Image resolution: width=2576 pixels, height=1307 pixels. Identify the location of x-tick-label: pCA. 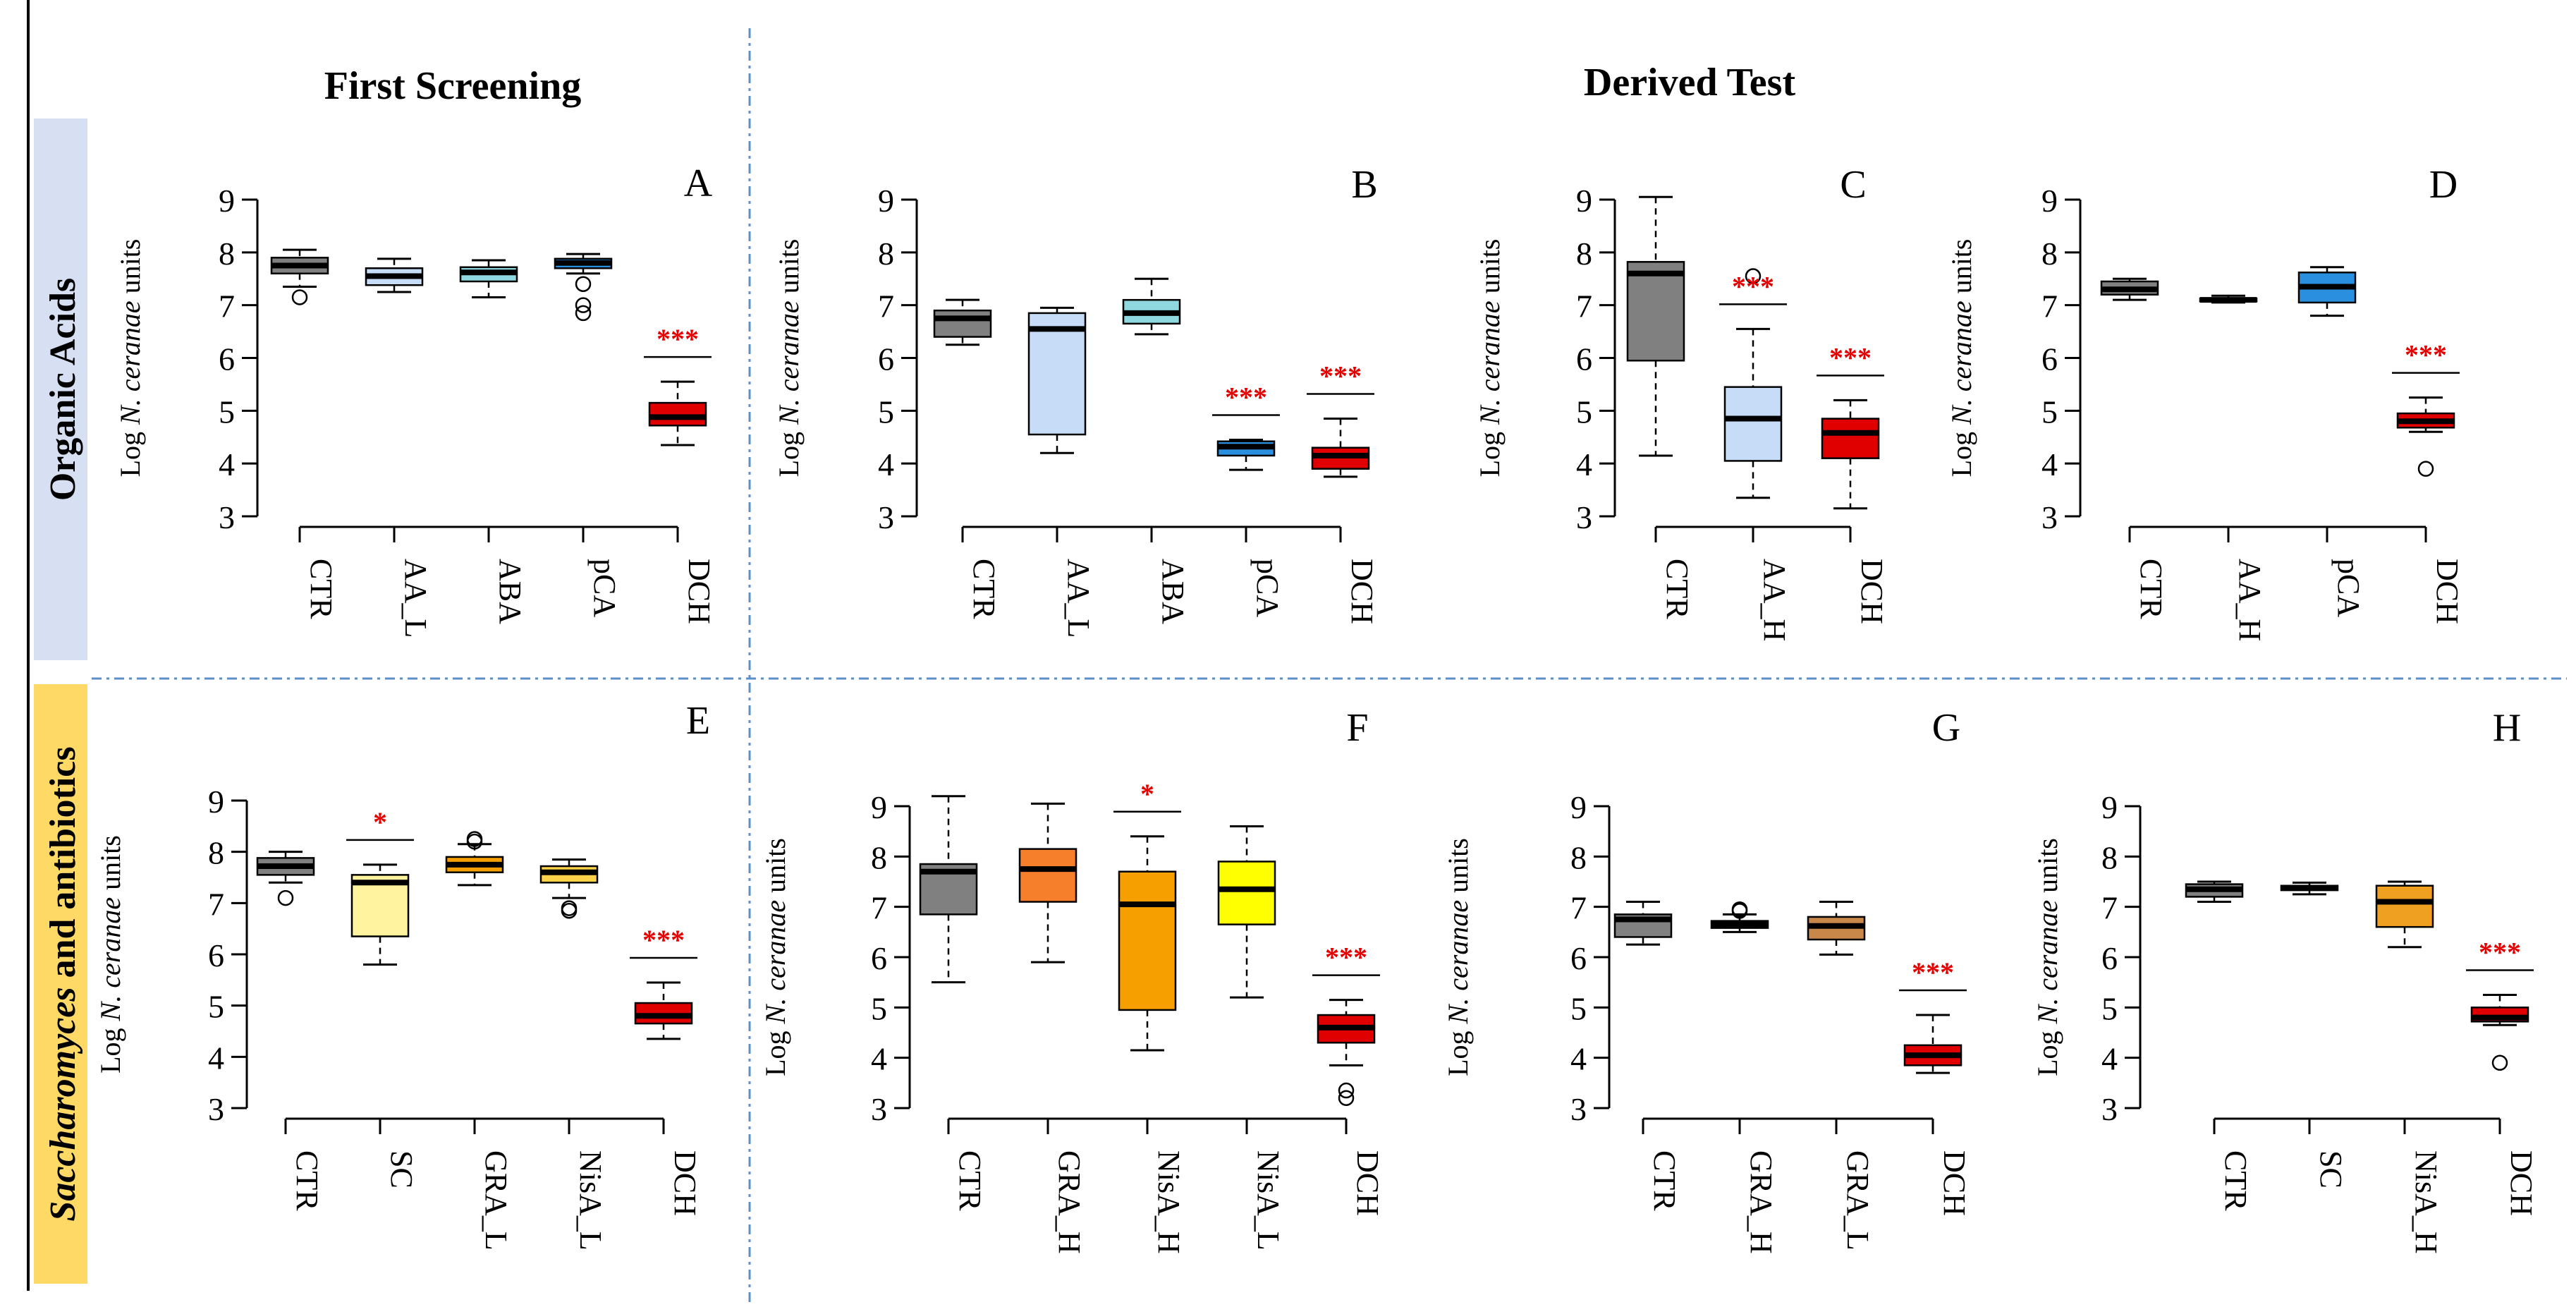
(605, 588).